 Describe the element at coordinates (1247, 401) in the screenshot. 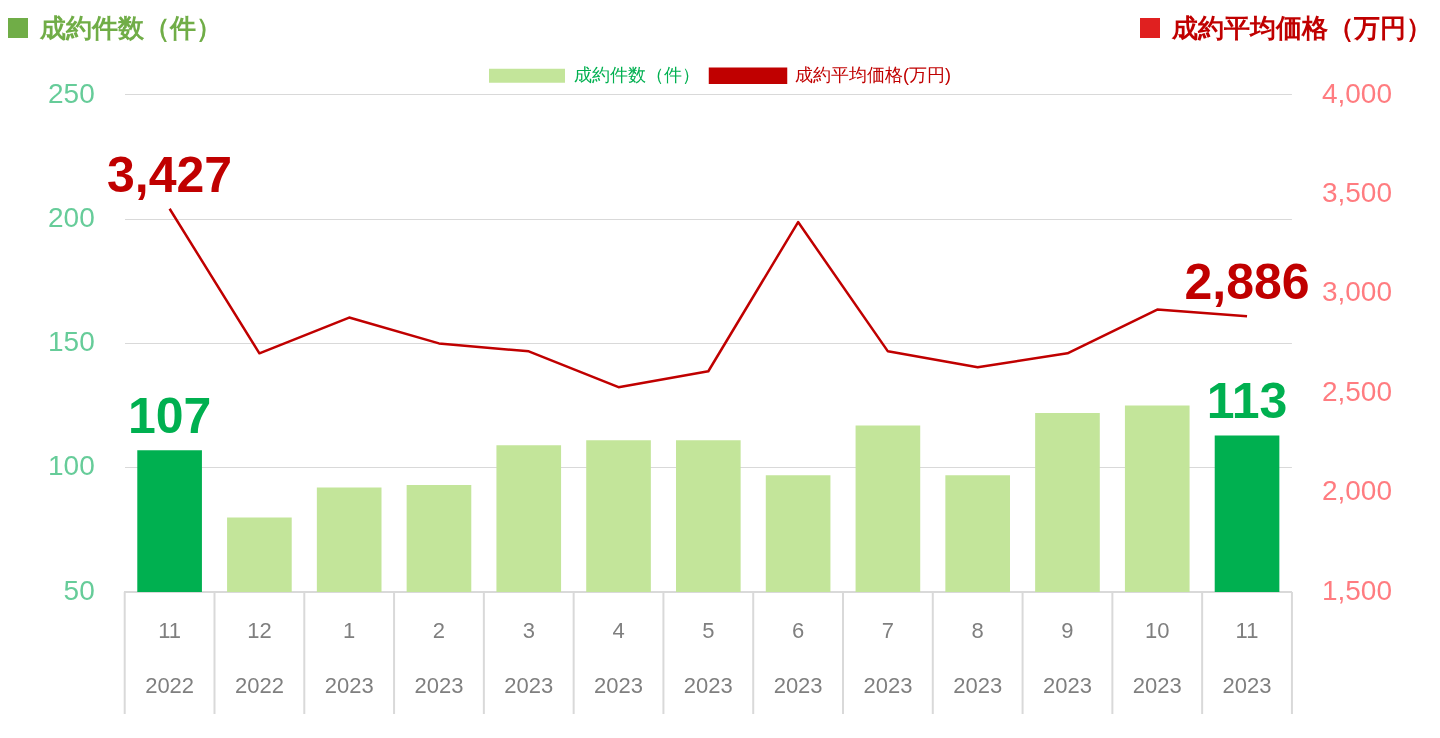

I see `data-label: 113` at that location.